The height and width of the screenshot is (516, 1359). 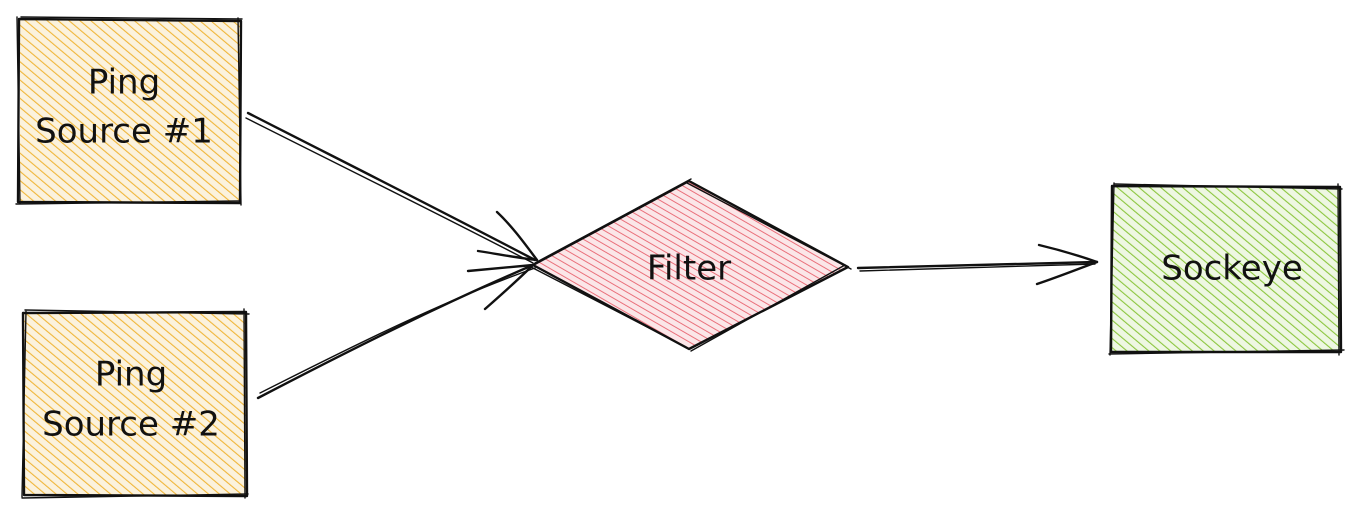 I want to click on source1-label-line1: Ping, so click(x=124, y=83).